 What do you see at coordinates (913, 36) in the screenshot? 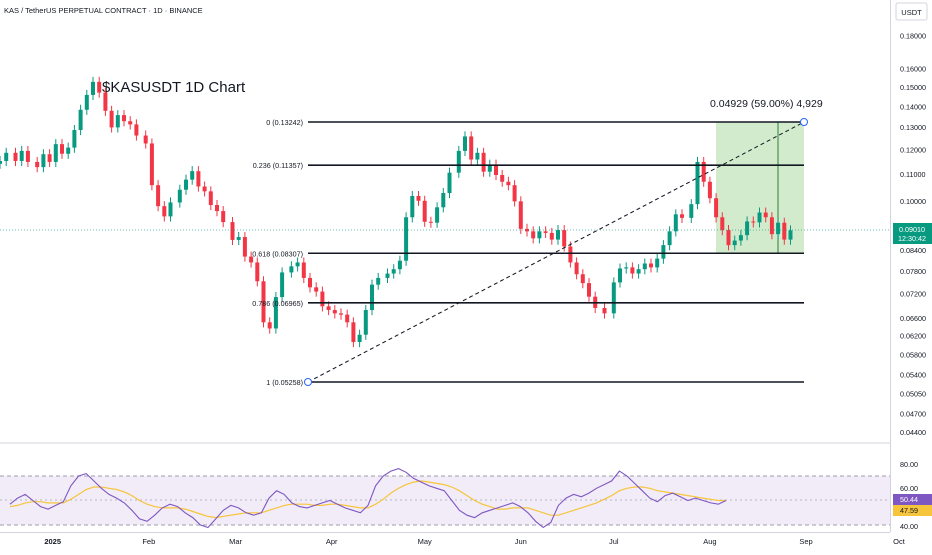
I see `price-axis-tick: 0.18000` at bounding box center [913, 36].